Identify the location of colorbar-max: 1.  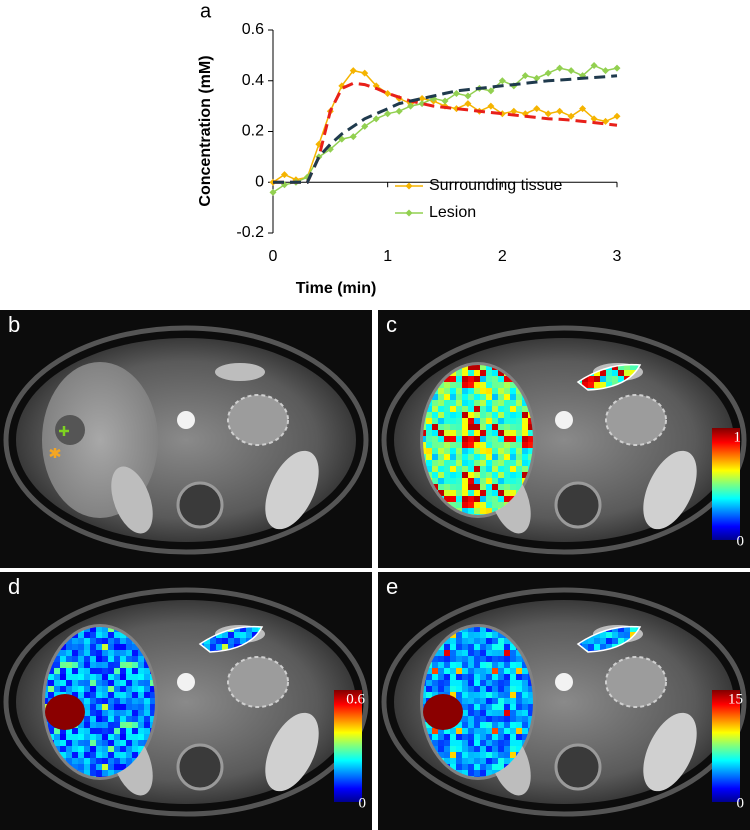
(738, 437).